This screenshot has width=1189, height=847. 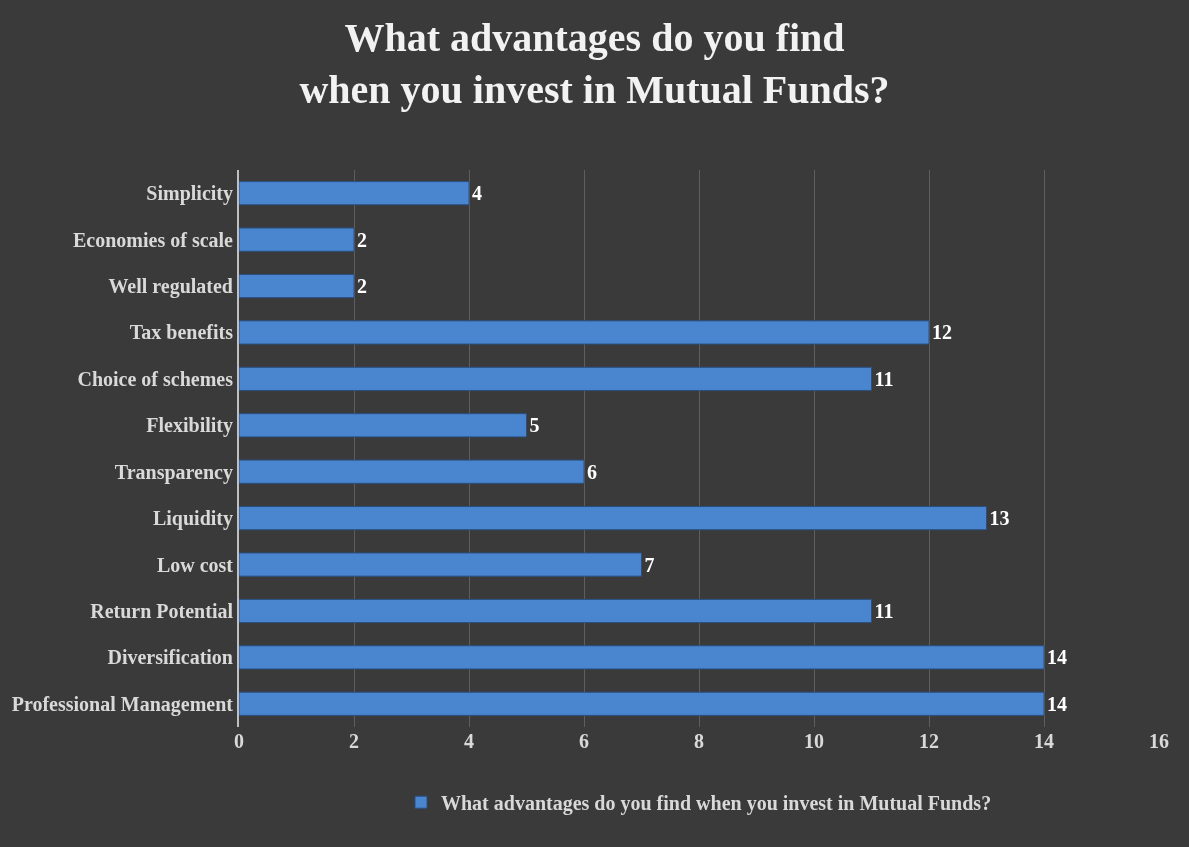 What do you see at coordinates (594, 63) in the screenshot?
I see `chart-title: What advantages do you find when you invest in Mutual Funds?` at bounding box center [594, 63].